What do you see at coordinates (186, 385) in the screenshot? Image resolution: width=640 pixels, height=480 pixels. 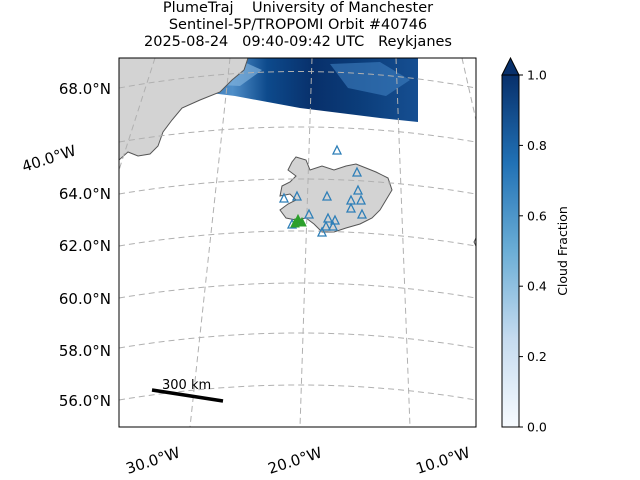 I see `scale-bar-label: 300 km` at bounding box center [186, 385].